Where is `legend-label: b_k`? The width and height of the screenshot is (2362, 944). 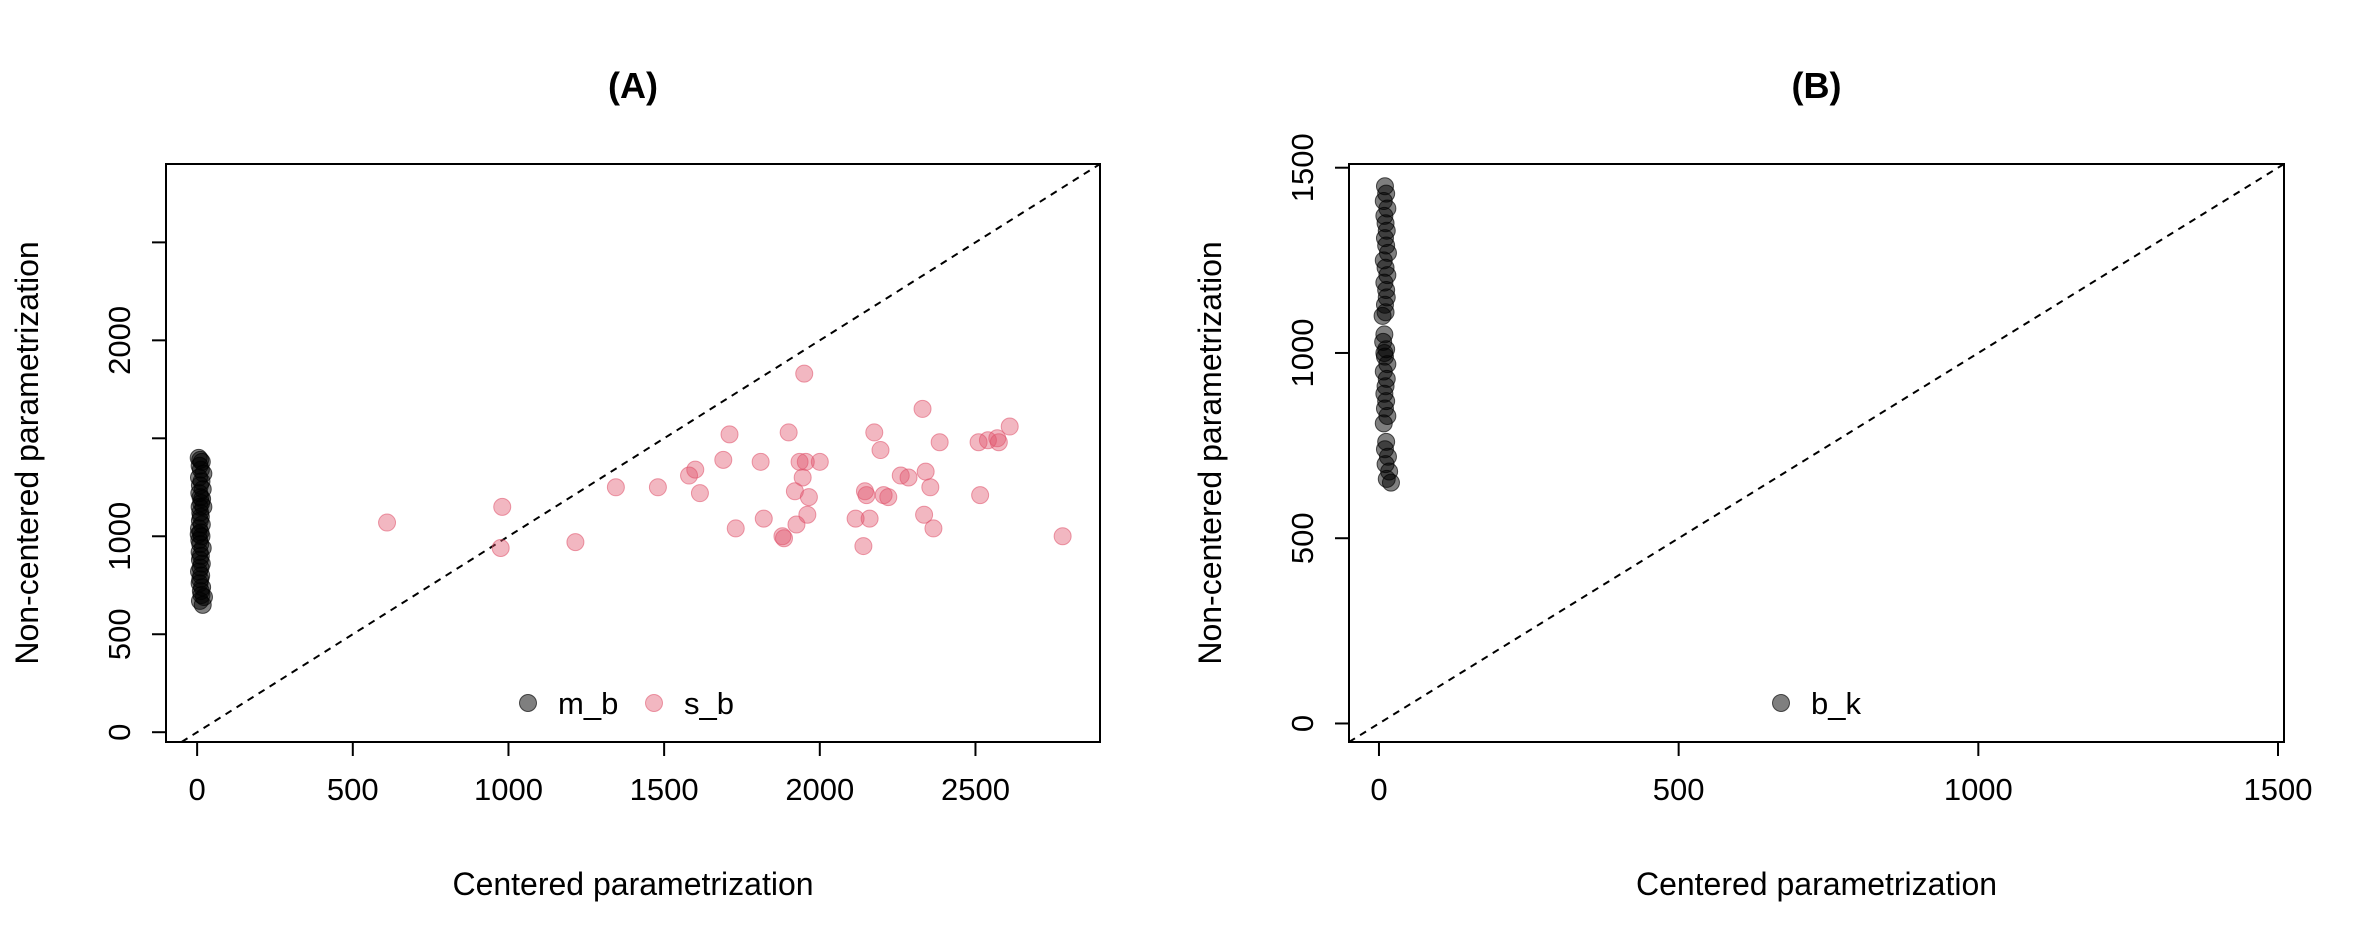
legend-label: b_k is located at coordinates (1836, 703).